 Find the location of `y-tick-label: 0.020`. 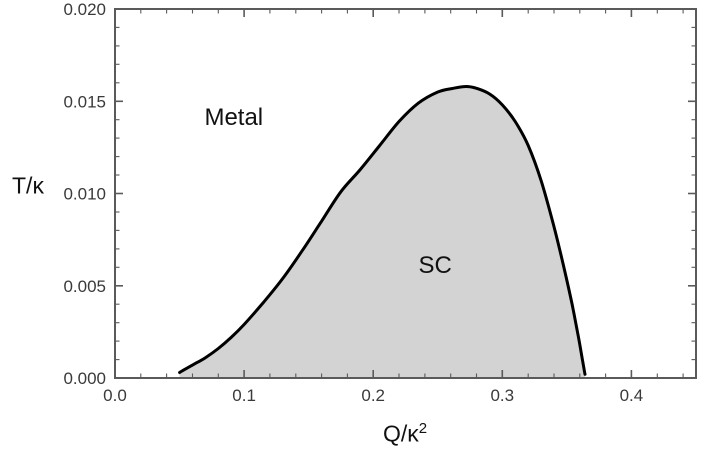

y-tick-label: 0.020 is located at coordinates (84, 9).